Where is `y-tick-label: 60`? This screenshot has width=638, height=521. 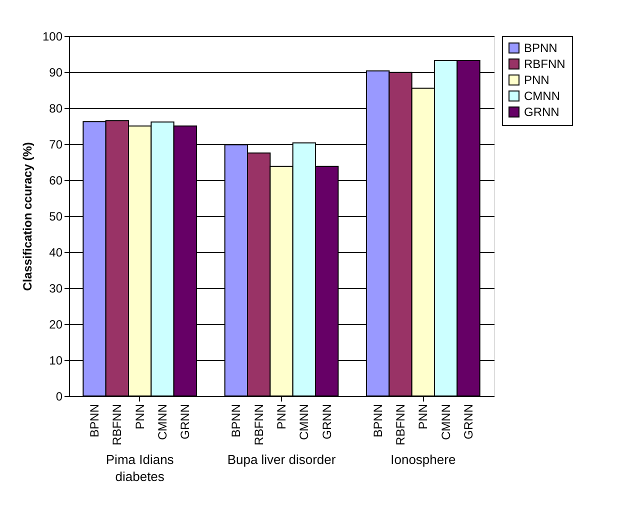
y-tick-label: 60 is located at coordinates (56, 181).